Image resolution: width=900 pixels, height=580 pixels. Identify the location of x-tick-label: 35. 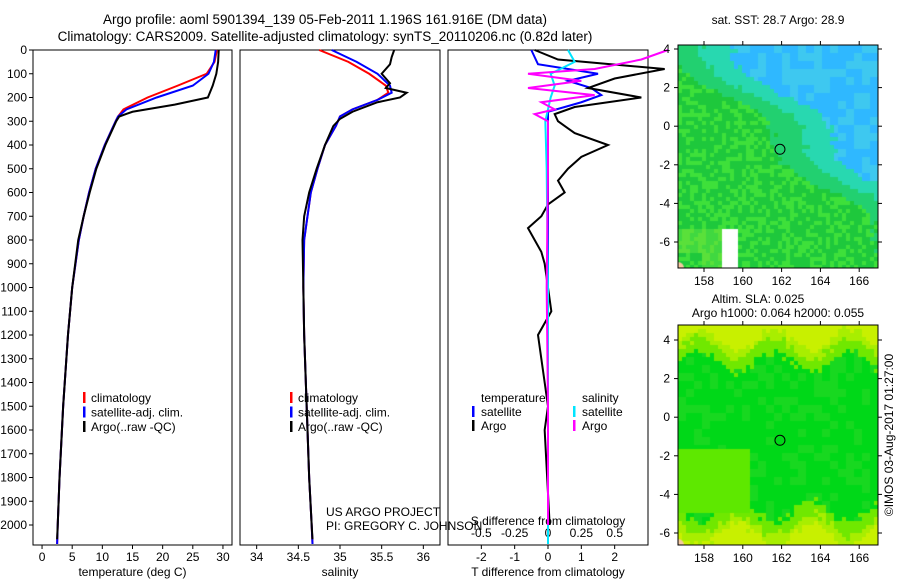
(340, 557).